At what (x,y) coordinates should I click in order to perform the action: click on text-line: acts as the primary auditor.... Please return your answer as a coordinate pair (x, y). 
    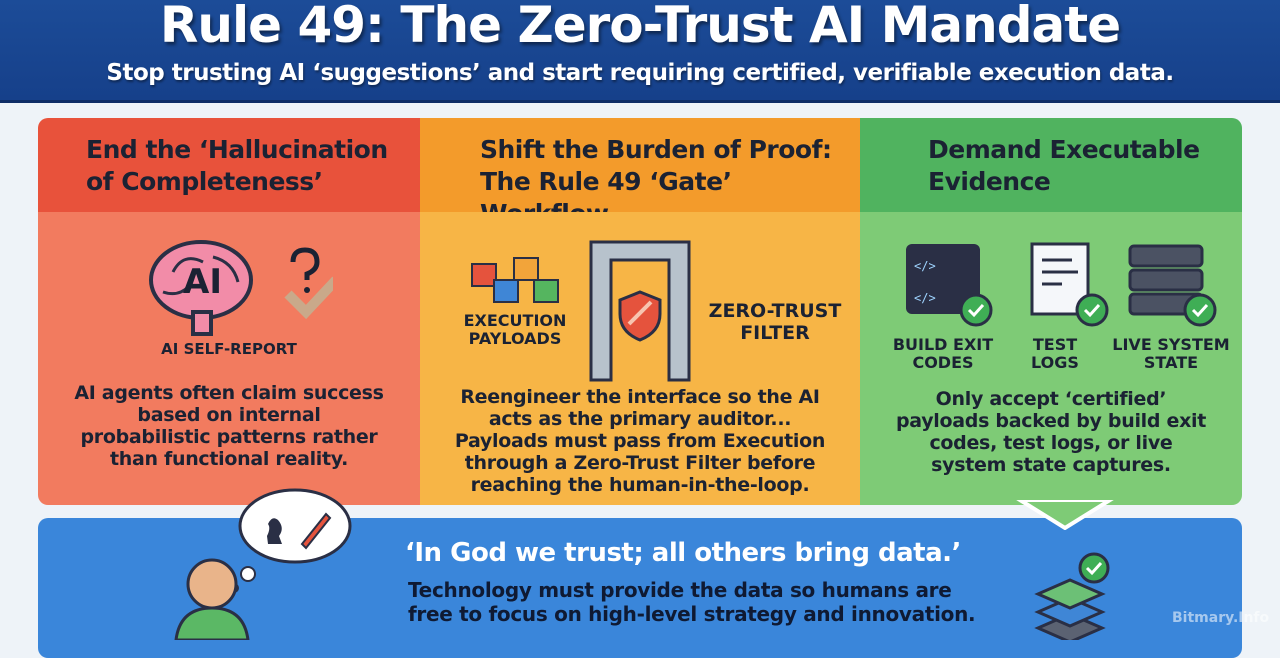
    Looking at the image, I should click on (640, 419).